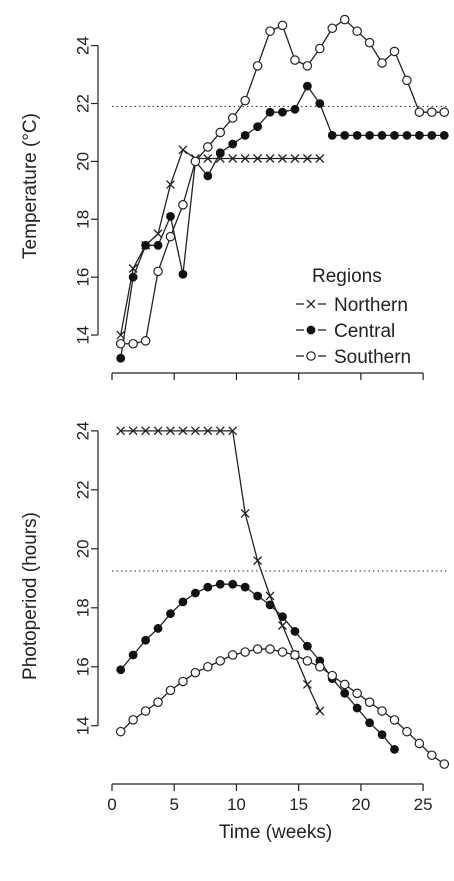 The width and height of the screenshot is (454, 881). What do you see at coordinates (371, 305) in the screenshot?
I see `legend-label: Northern` at bounding box center [371, 305].